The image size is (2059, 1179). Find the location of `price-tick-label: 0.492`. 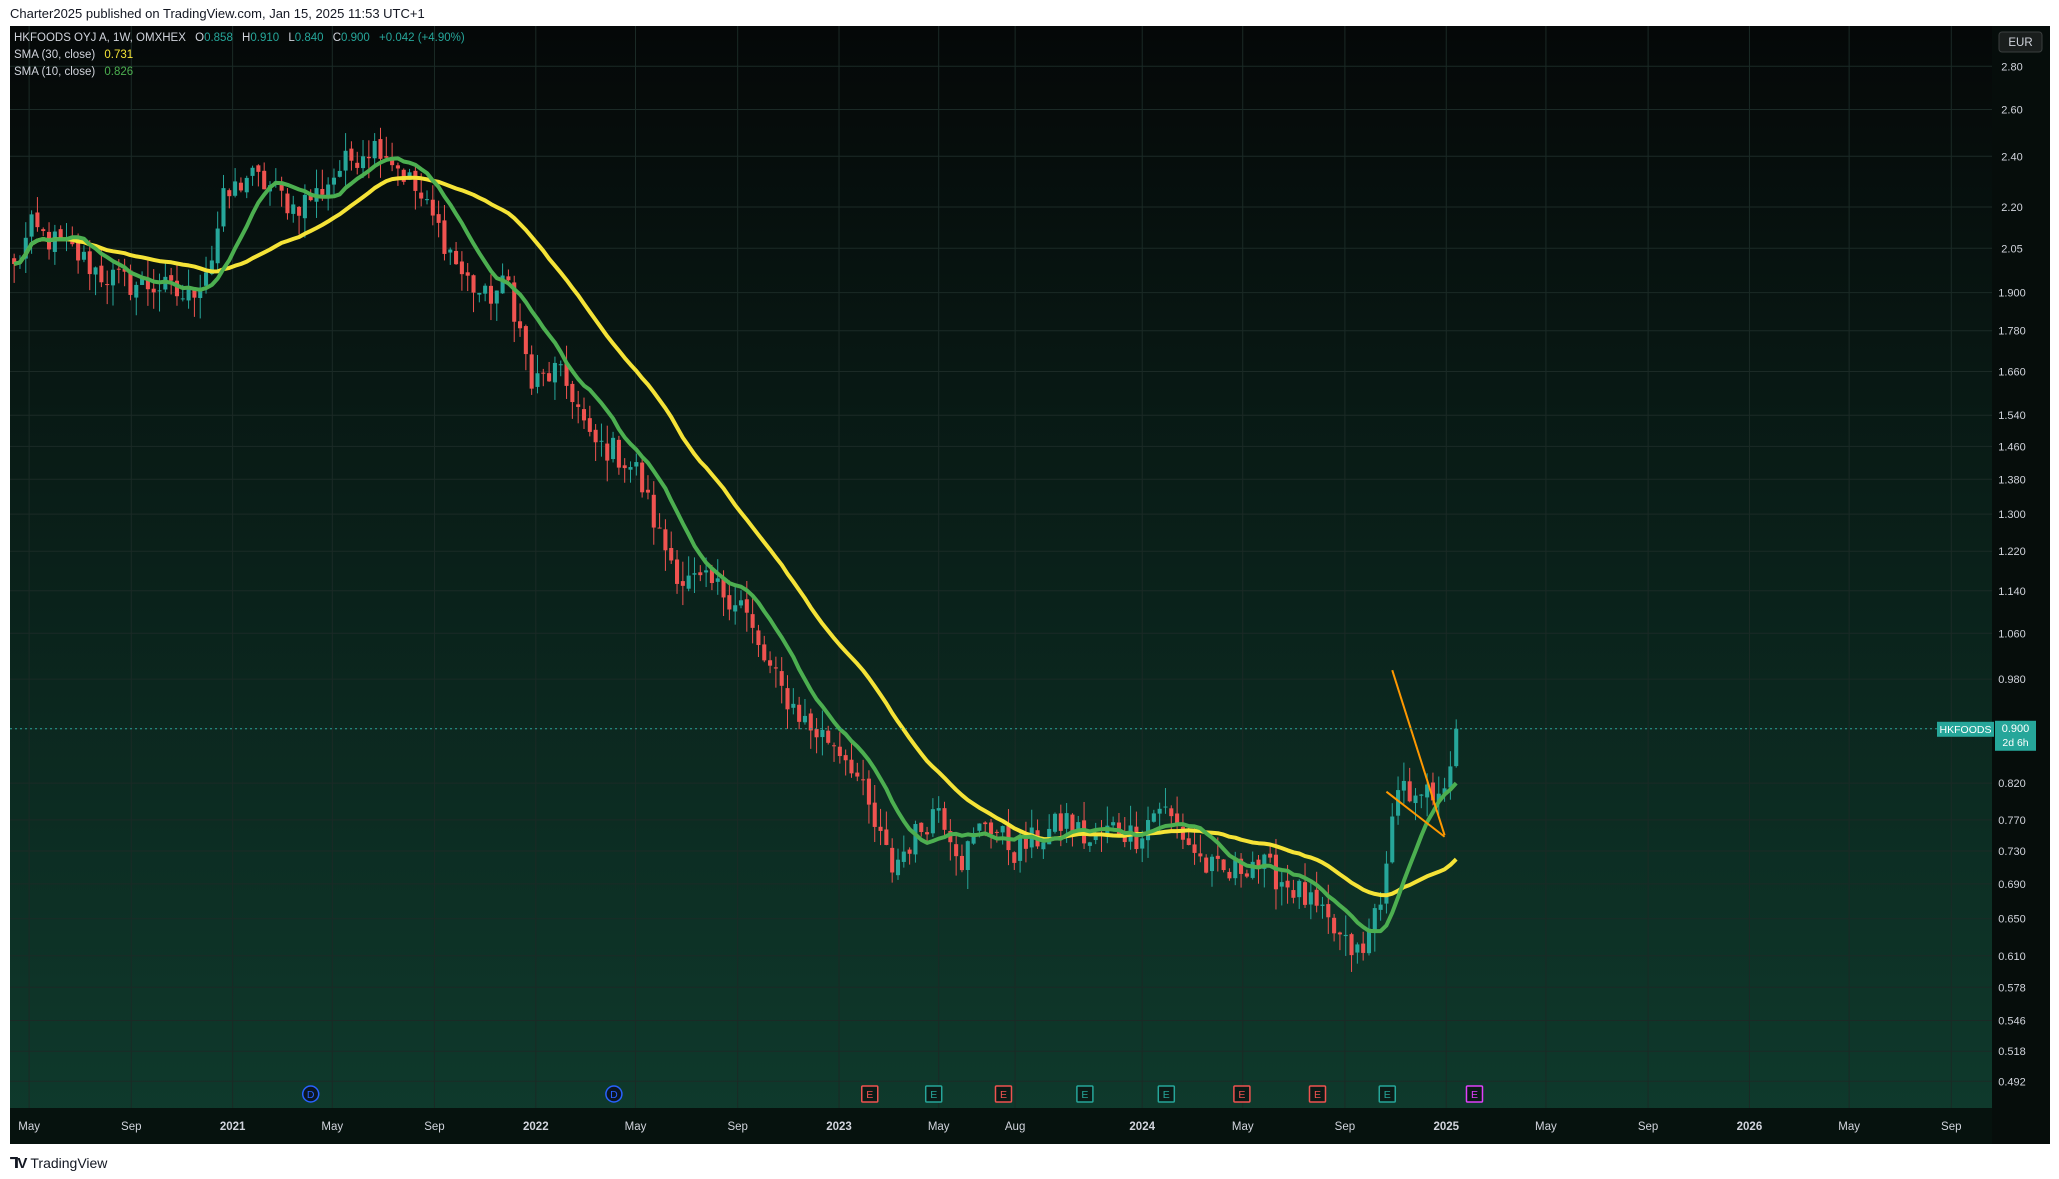

price-tick-label: 0.492 is located at coordinates (2012, 1082).